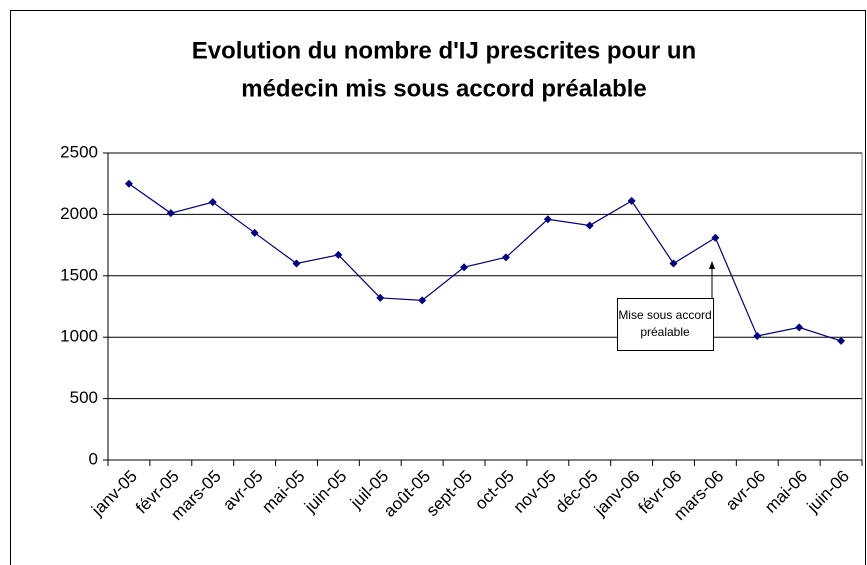 Image resolution: width=867 pixels, height=565 pixels. I want to click on annotation-arrowhead, so click(712, 265).